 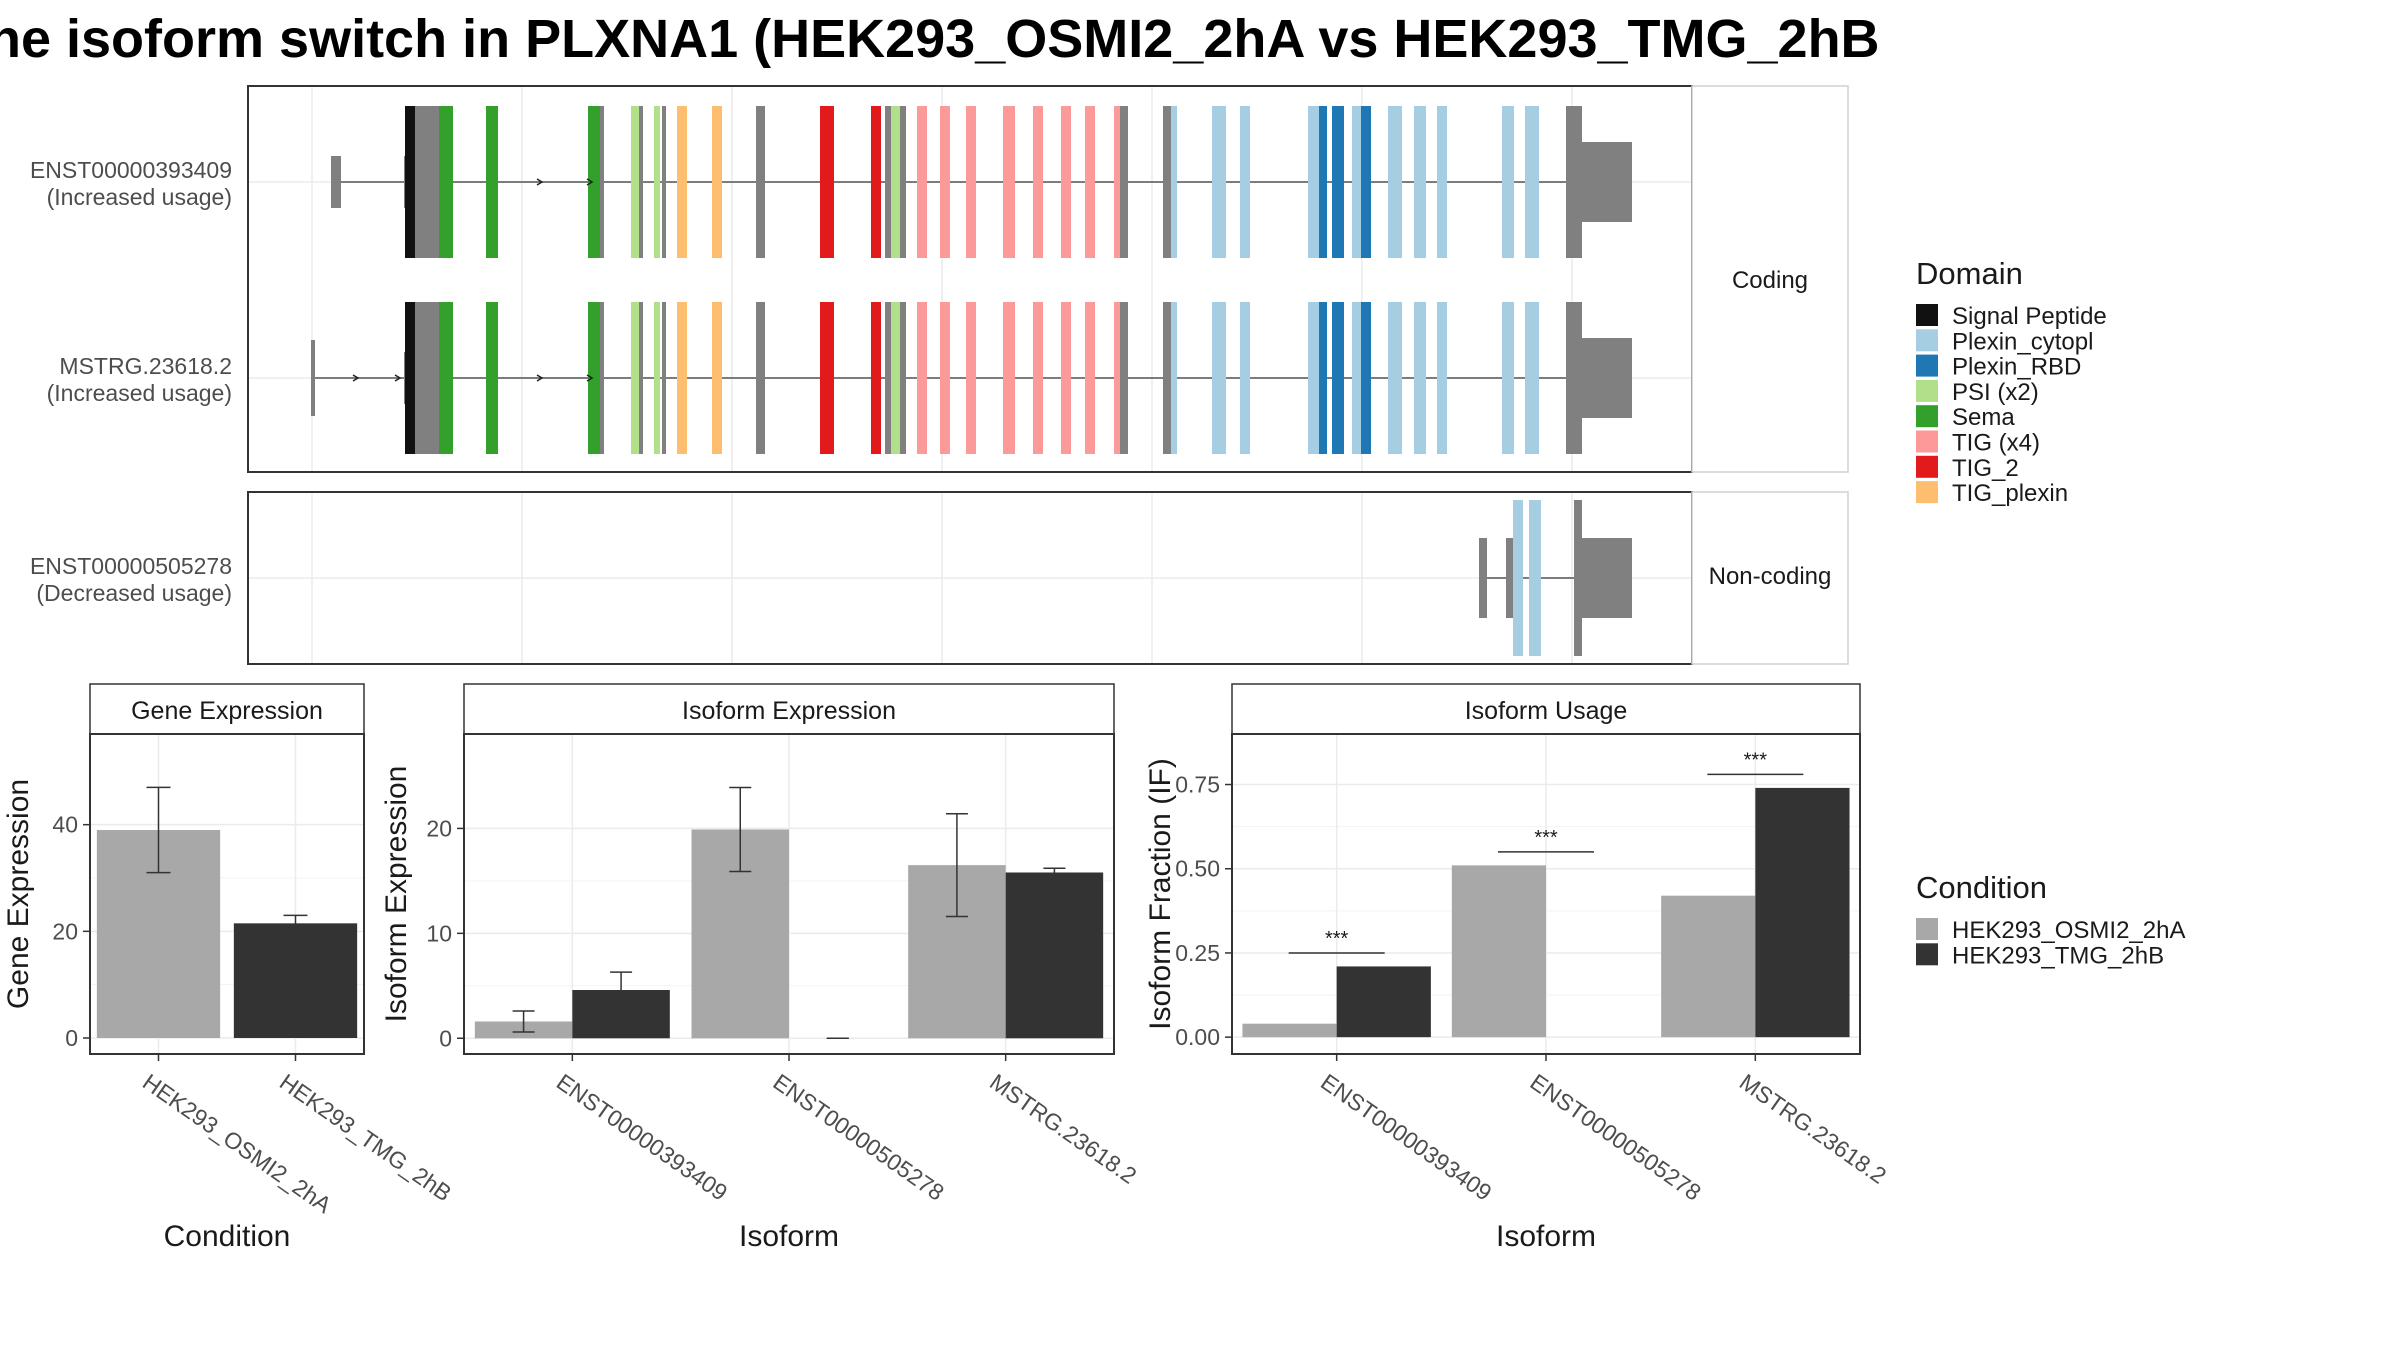 What do you see at coordinates (1770, 280) in the screenshot?
I see `coding-strip-label: Coding` at bounding box center [1770, 280].